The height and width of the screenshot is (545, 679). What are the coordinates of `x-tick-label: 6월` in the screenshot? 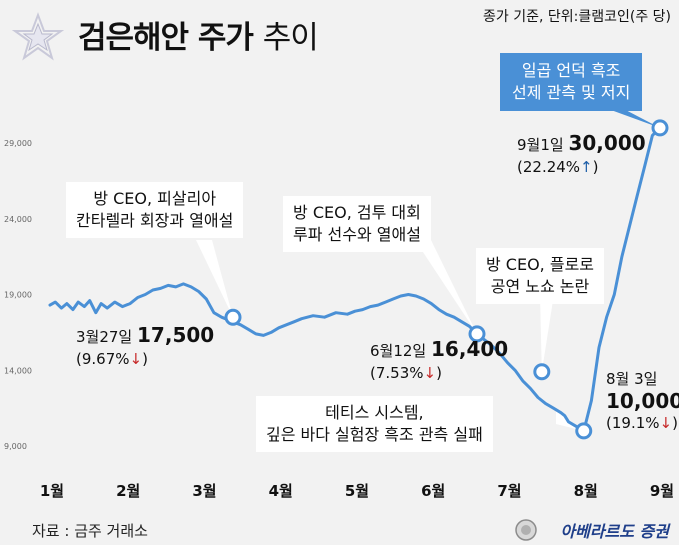 It's located at (433, 491).